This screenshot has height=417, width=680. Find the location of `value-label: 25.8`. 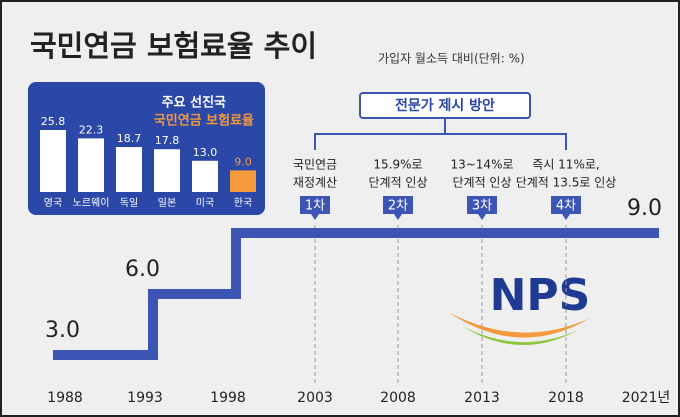

value-label: 25.8 is located at coordinates (53, 121).